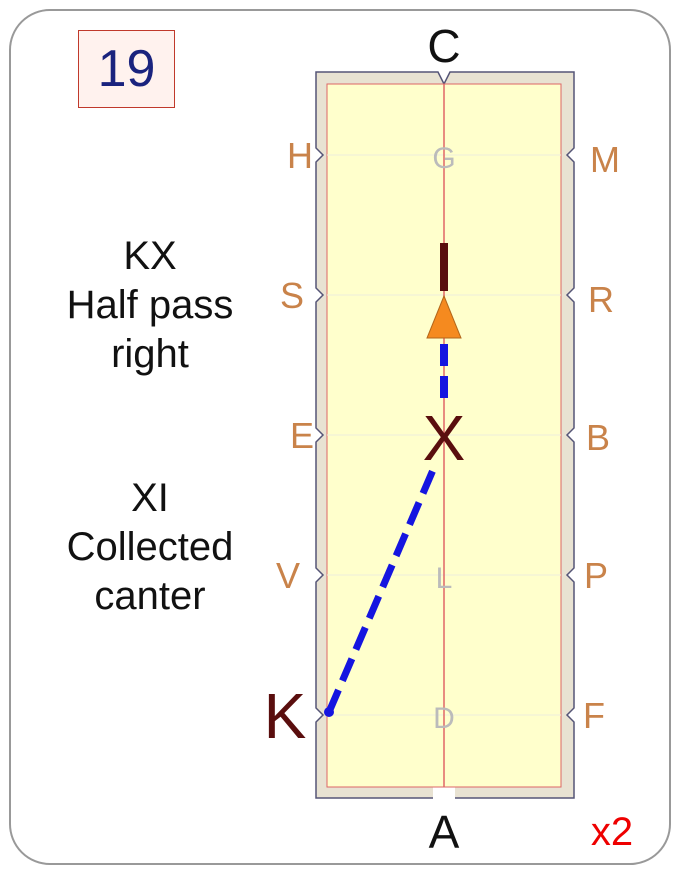 Image resolution: width=680 pixels, height=874 pixels. I want to click on letter-d: D, so click(444, 718).